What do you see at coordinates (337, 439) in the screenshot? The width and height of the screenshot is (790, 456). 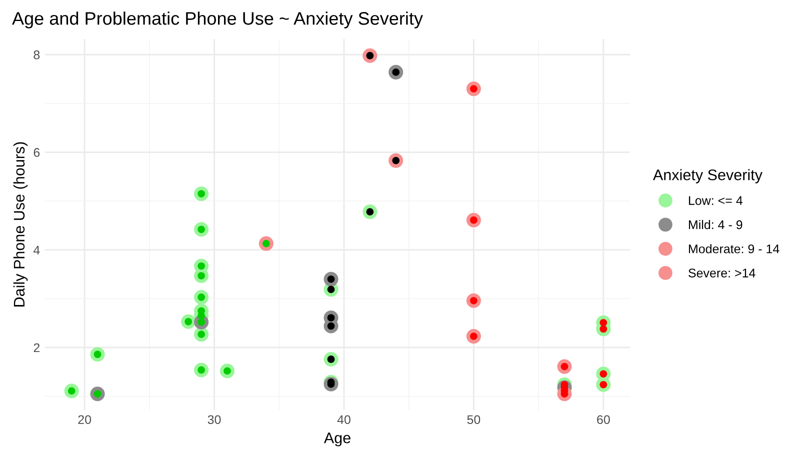 I see `x-axis-title: Age` at bounding box center [337, 439].